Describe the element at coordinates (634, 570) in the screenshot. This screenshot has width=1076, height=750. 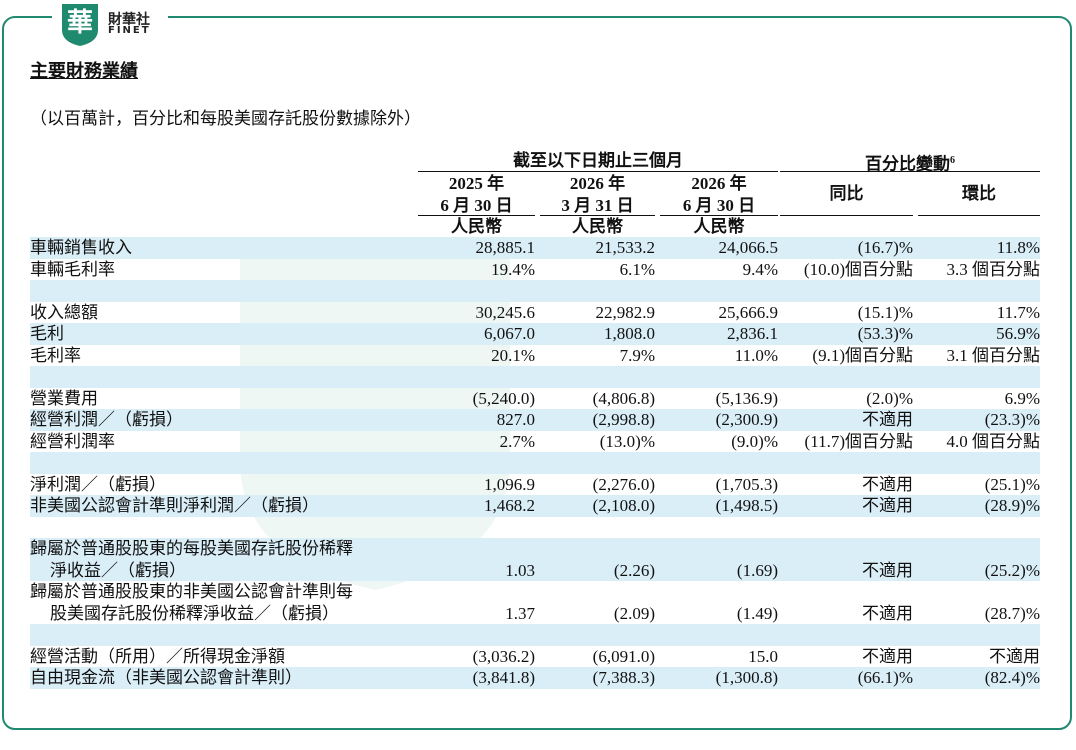
I see `cell: (2.26)` at that location.